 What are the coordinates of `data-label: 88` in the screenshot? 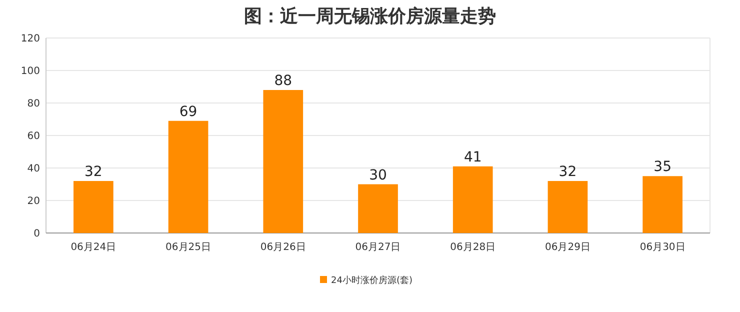 It's located at (283, 81).